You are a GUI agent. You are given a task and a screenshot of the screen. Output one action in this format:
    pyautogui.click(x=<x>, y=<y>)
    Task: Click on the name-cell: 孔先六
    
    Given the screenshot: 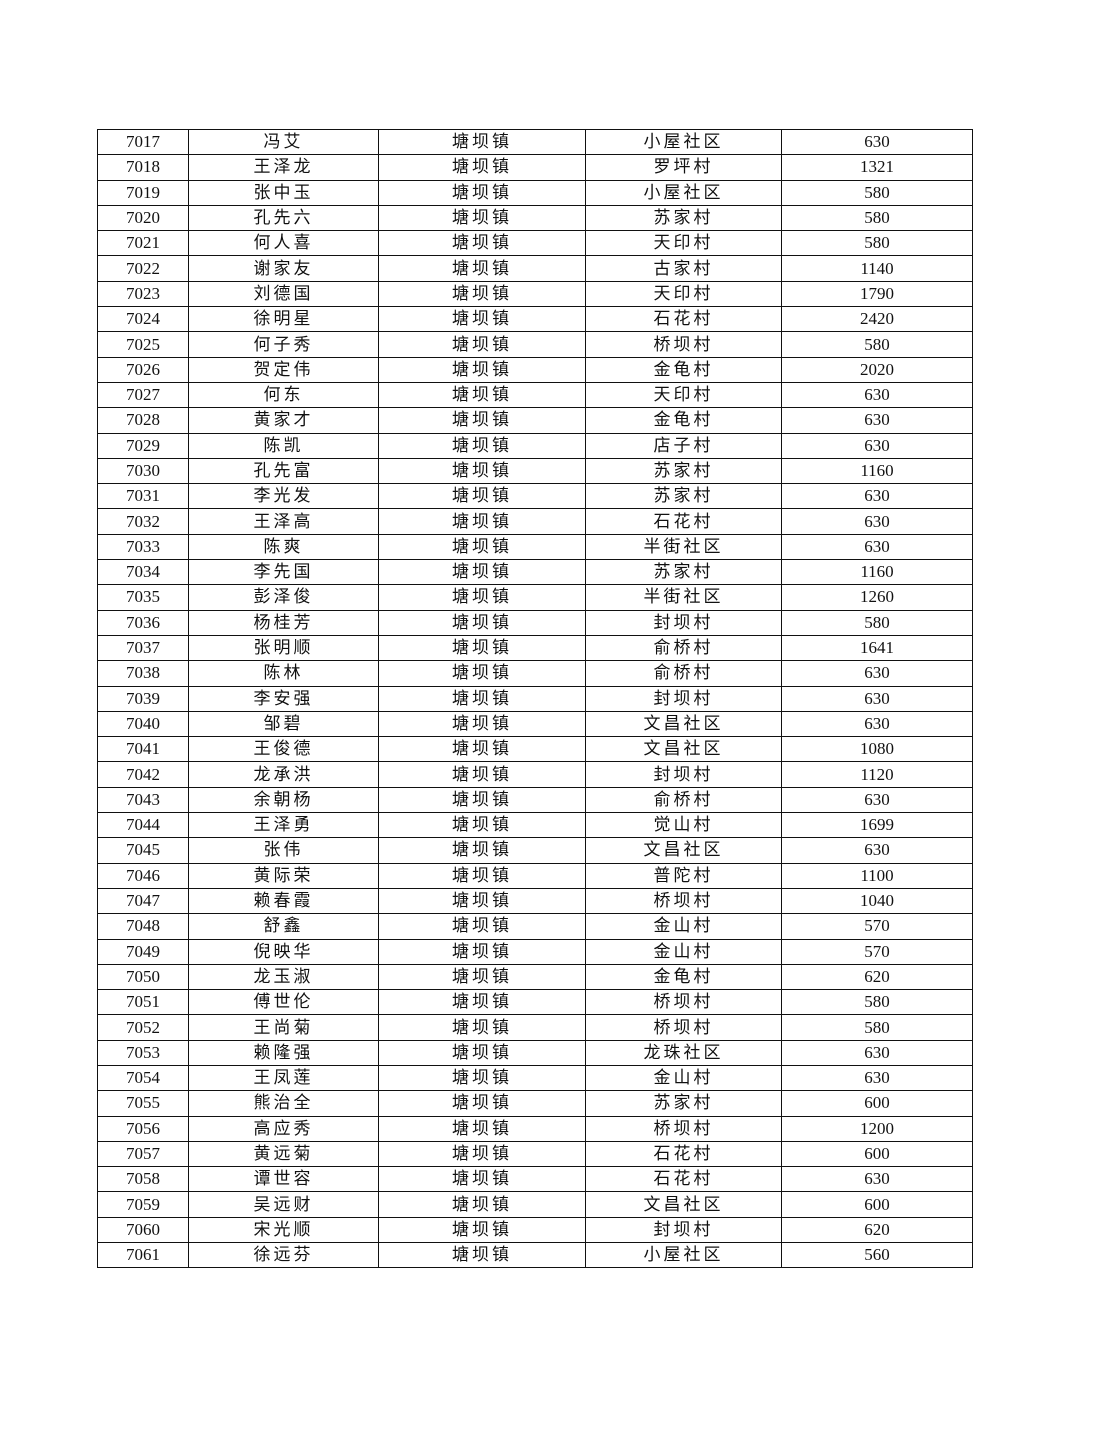 What is the action you would take?
    pyautogui.click(x=283, y=218)
    